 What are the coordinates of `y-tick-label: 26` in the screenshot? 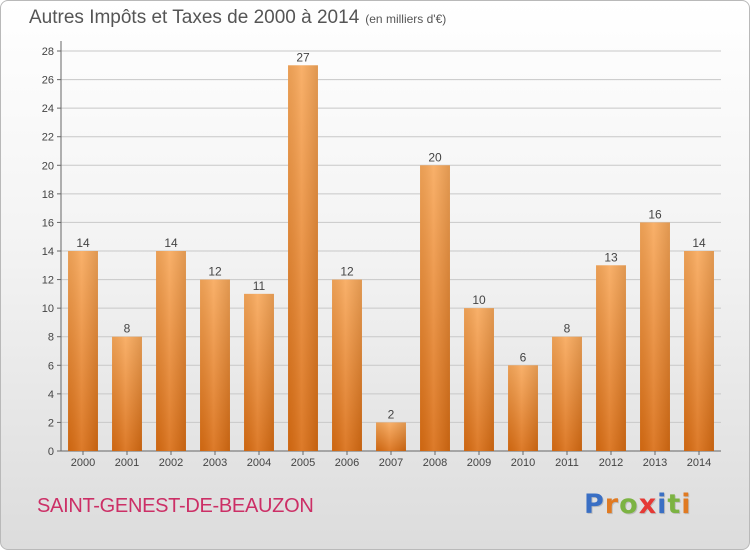 It's located at (48, 81).